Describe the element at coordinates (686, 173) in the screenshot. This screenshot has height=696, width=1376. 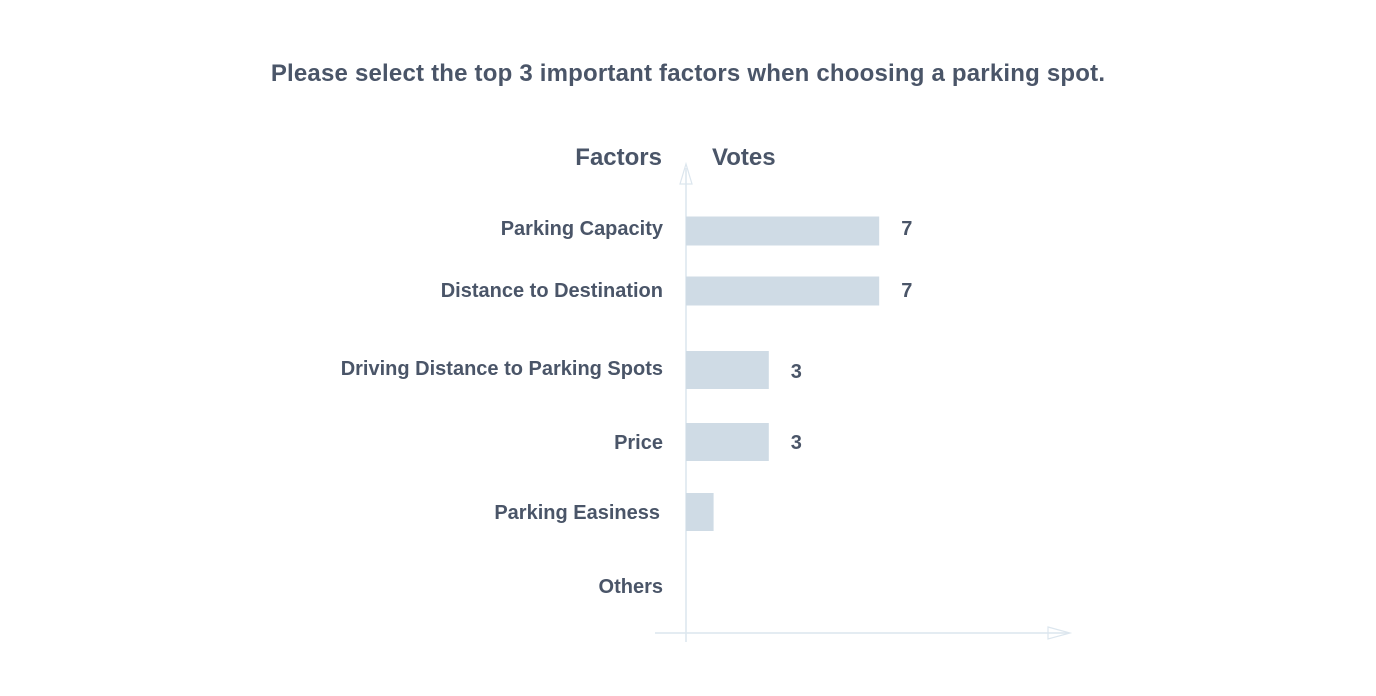
I see `y-axis-arrow` at that location.